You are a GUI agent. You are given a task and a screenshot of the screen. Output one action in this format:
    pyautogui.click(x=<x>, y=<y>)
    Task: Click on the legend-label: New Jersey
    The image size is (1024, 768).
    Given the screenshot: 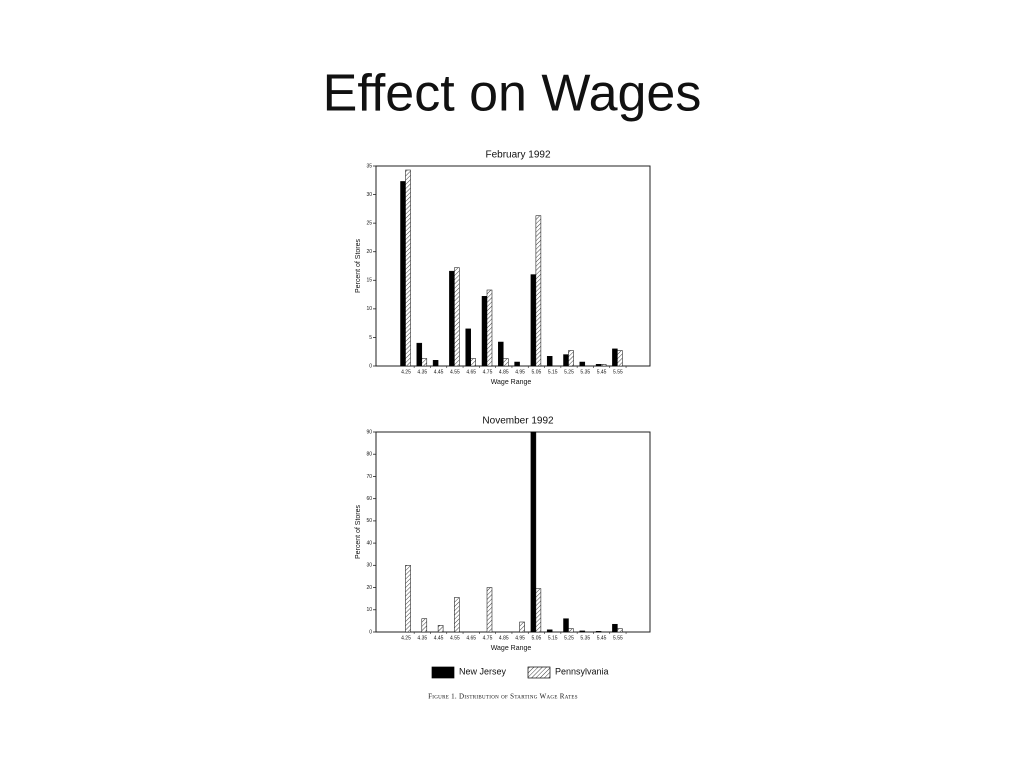 What is the action you would take?
    pyautogui.click(x=483, y=671)
    